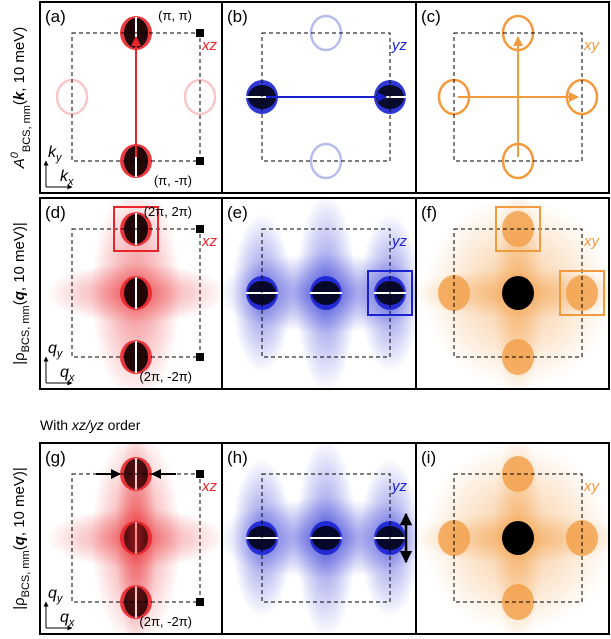  What do you see at coordinates (19, 163) in the screenshot?
I see `row-label-part: A` at bounding box center [19, 163].